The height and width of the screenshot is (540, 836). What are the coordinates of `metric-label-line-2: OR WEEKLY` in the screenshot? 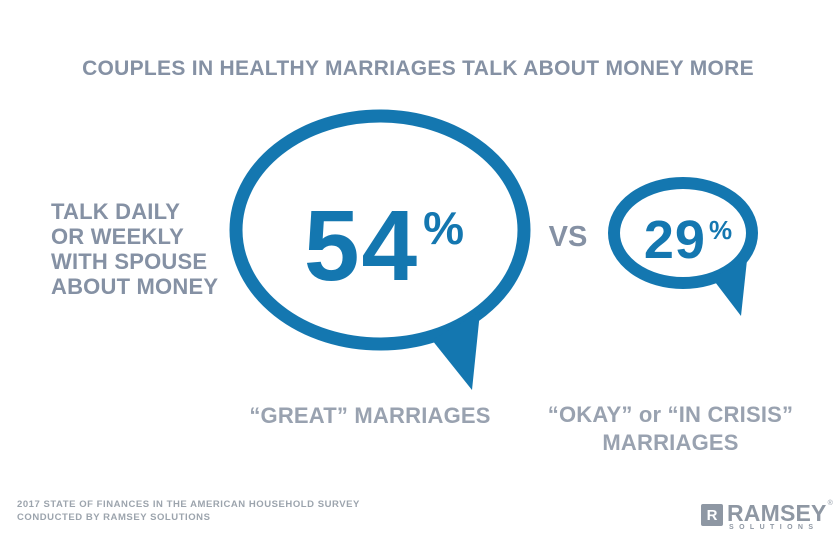 It's located at (118, 236).